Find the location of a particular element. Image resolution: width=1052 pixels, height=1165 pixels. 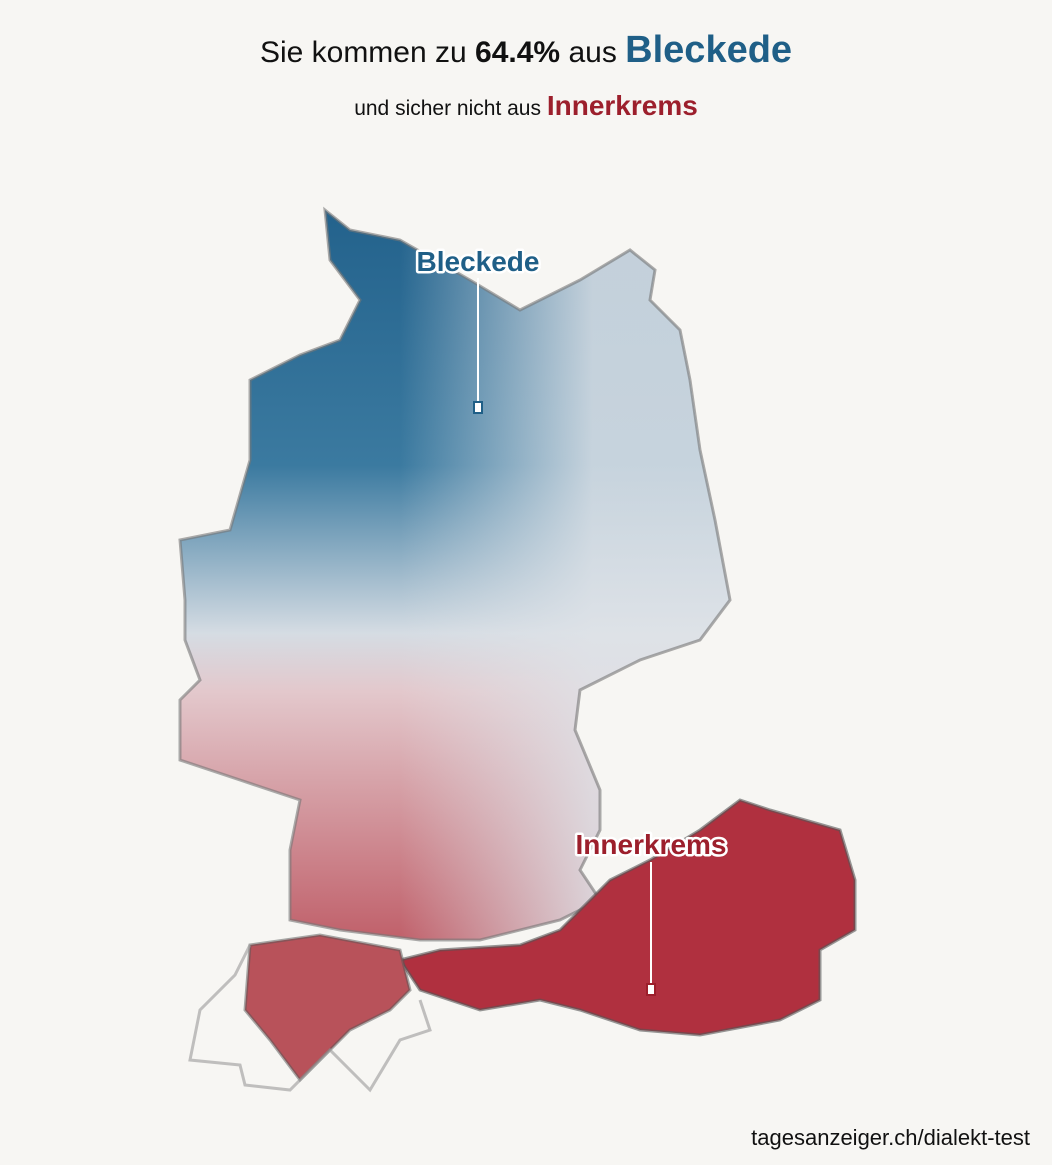

austria is located at coordinates (627, 917).